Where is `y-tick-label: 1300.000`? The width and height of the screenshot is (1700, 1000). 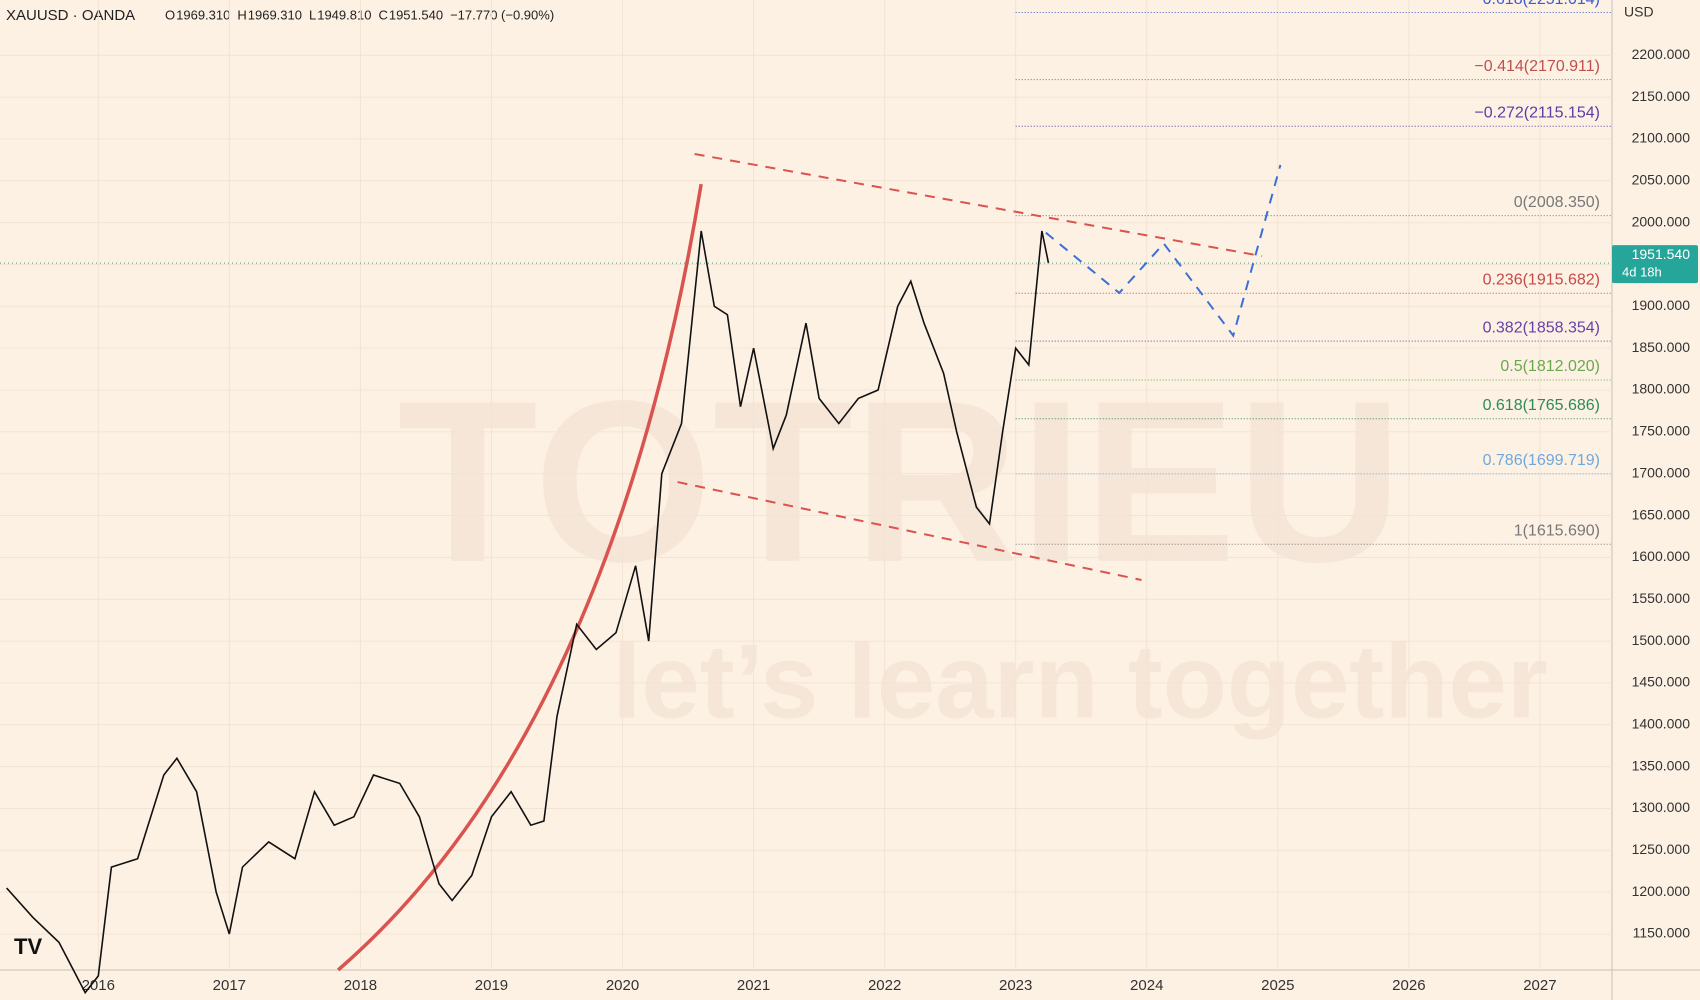 y-tick-label: 1300.000 is located at coordinates (1661, 807).